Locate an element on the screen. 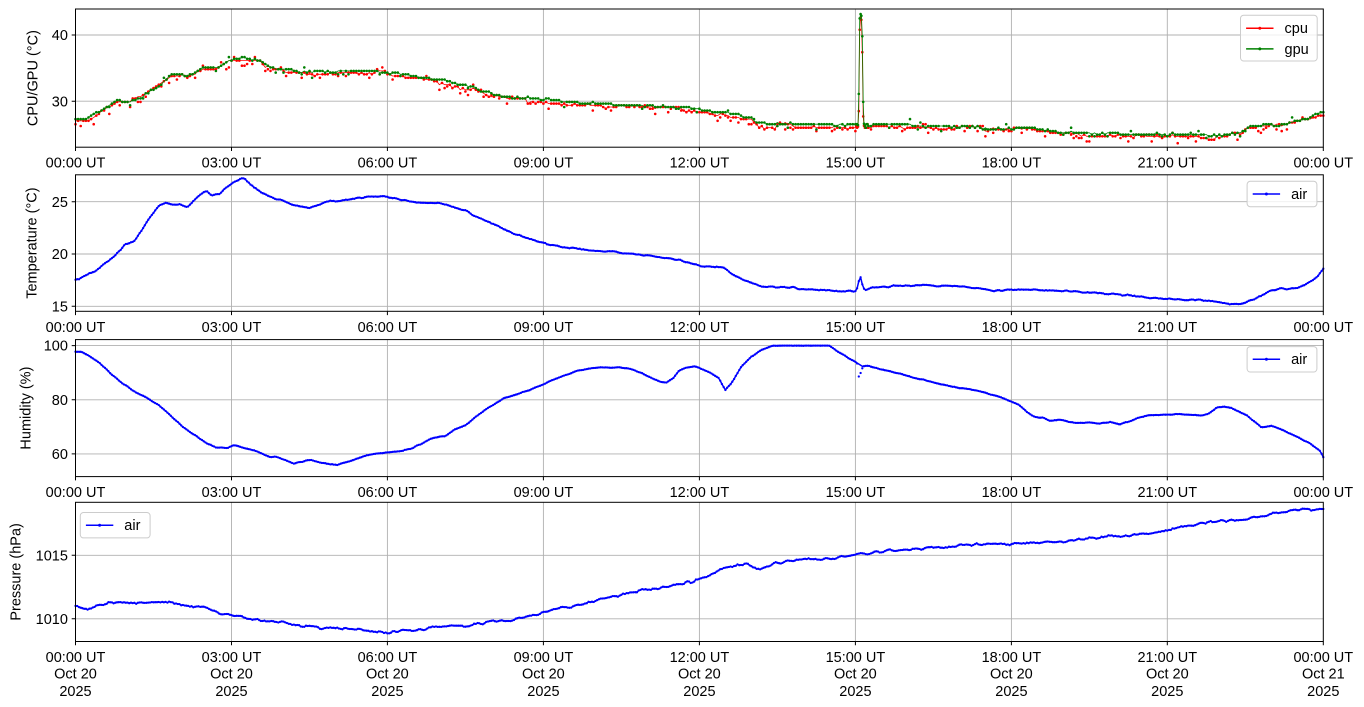 The width and height of the screenshot is (1364, 707). svg-text: 15 is located at coordinates (60, 307).